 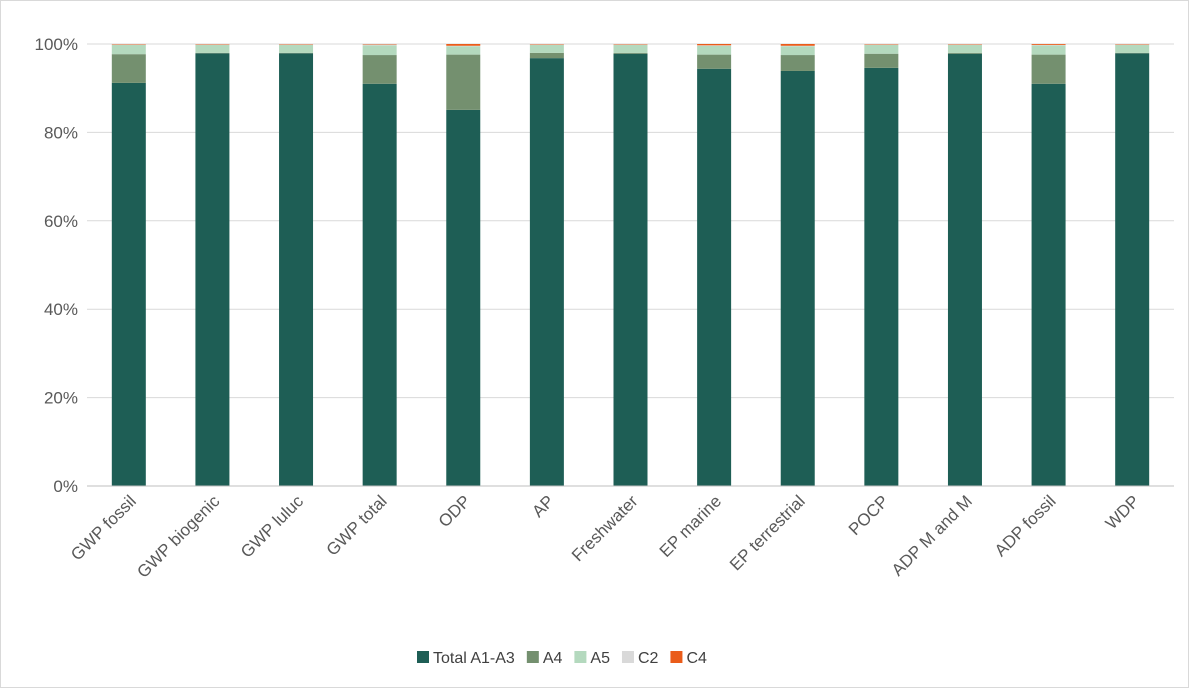 What do you see at coordinates (61, 132) in the screenshot?
I see `y-tick-label: 80%` at bounding box center [61, 132].